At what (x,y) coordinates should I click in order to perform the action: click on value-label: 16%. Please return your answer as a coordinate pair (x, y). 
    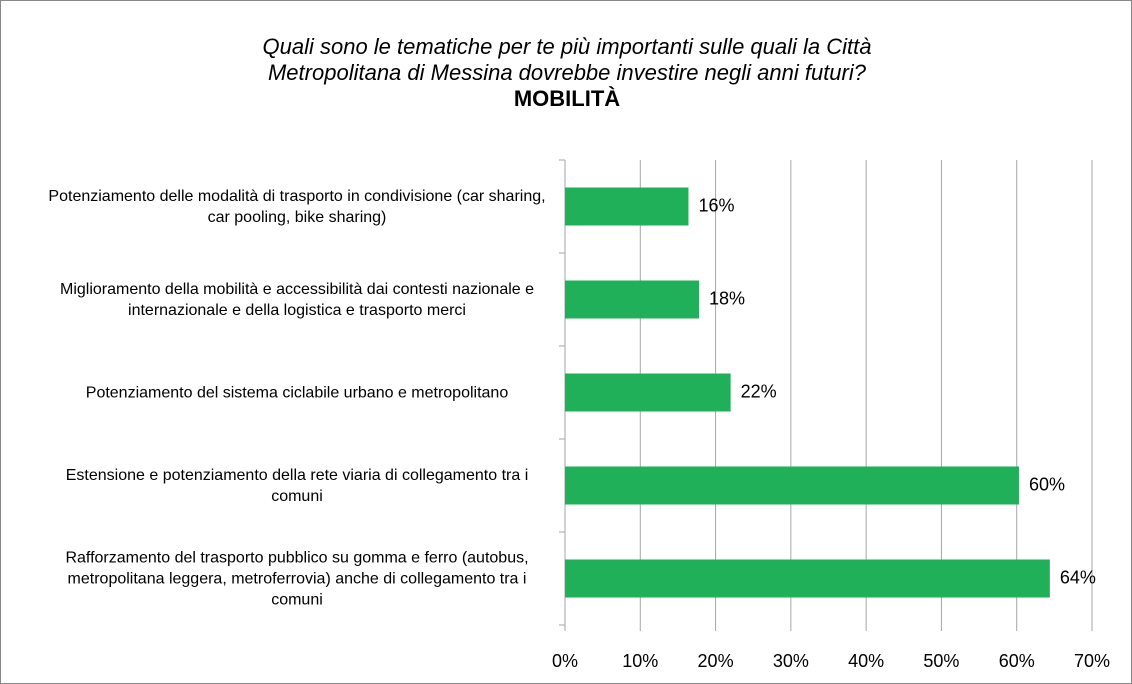
    Looking at the image, I should click on (716, 205).